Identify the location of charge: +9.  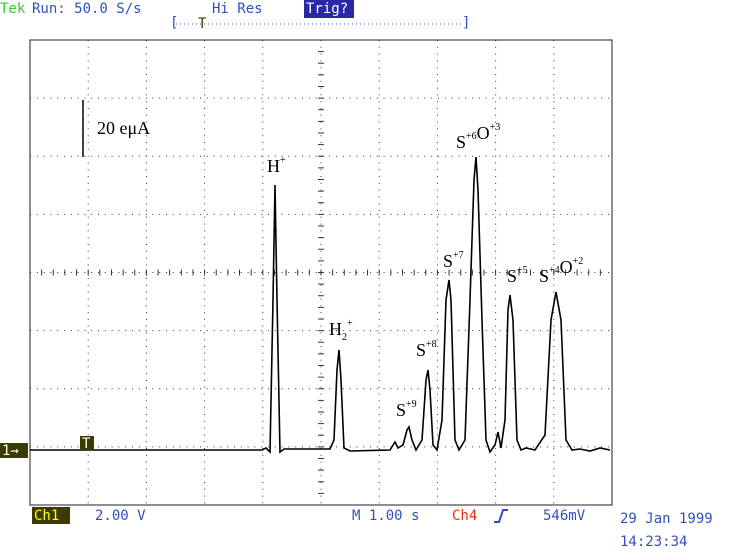
(411, 404).